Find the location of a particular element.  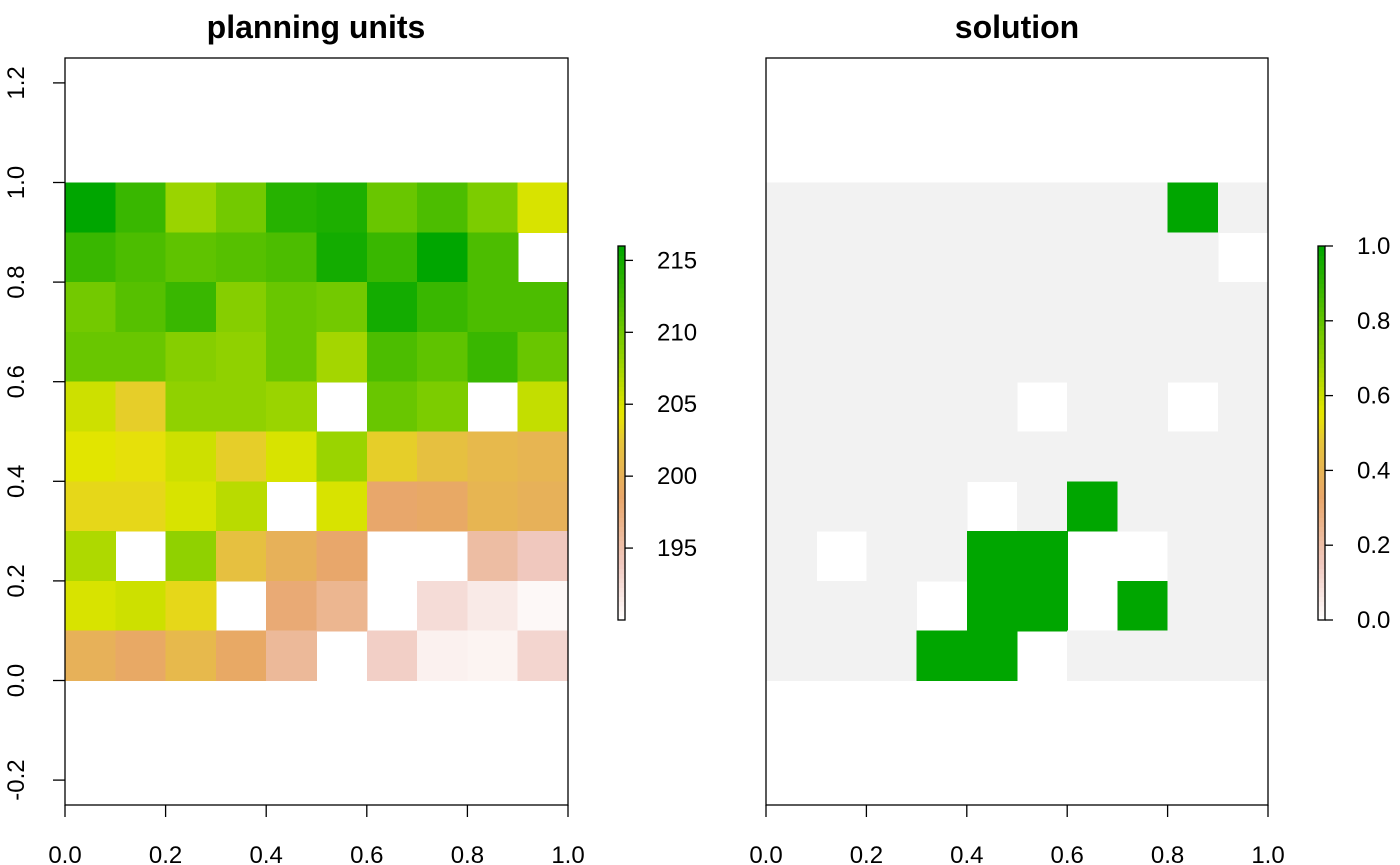

plot-title: planning units is located at coordinates (316, 27).